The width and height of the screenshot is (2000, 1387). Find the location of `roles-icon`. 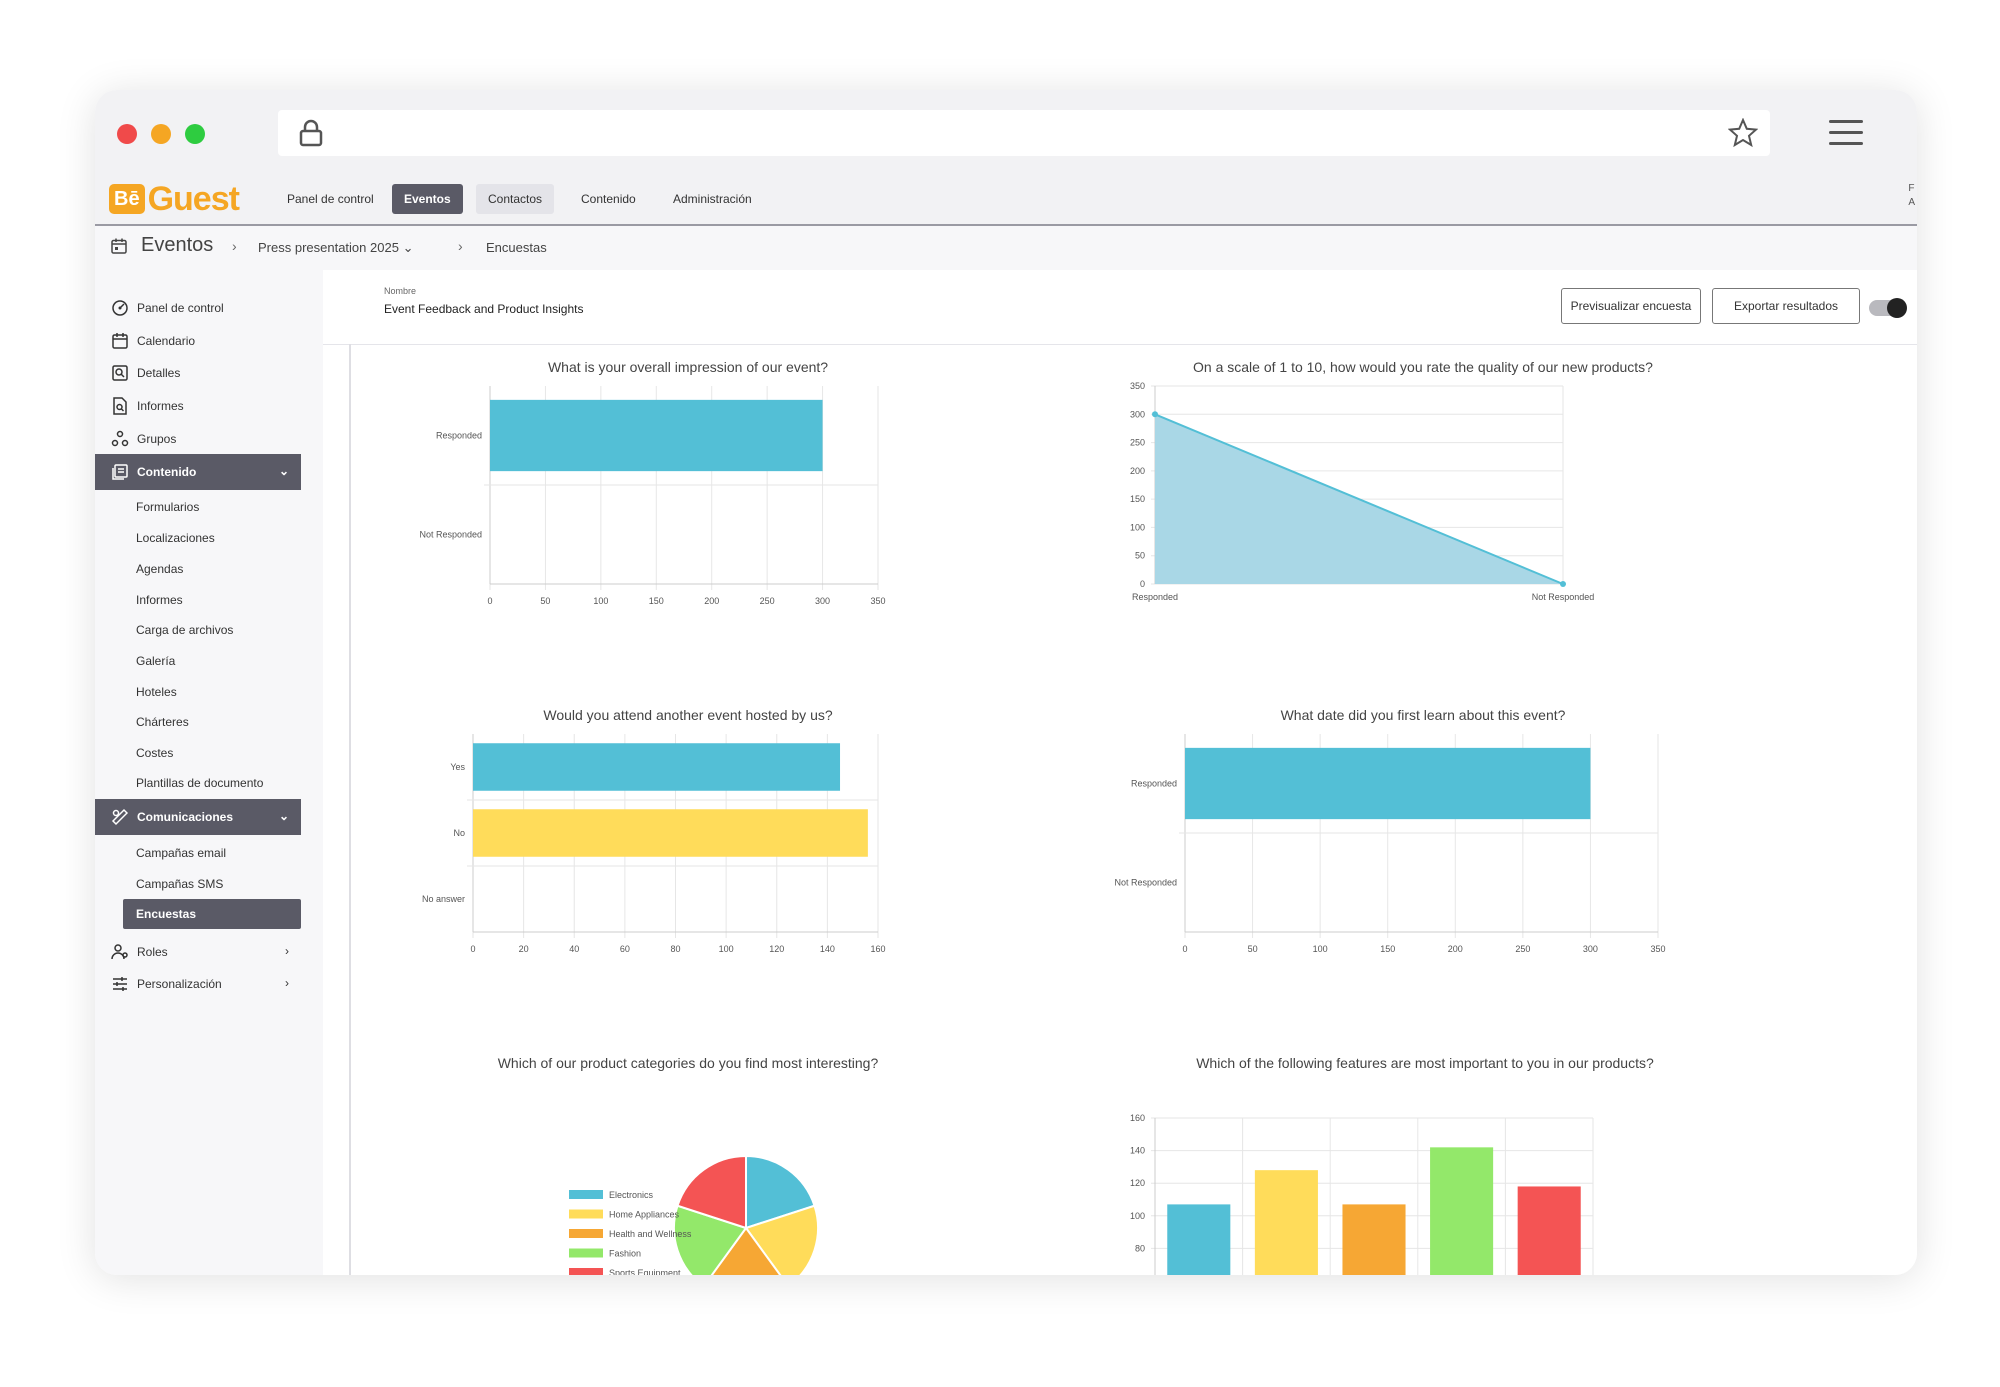

roles-icon is located at coordinates (119, 952).